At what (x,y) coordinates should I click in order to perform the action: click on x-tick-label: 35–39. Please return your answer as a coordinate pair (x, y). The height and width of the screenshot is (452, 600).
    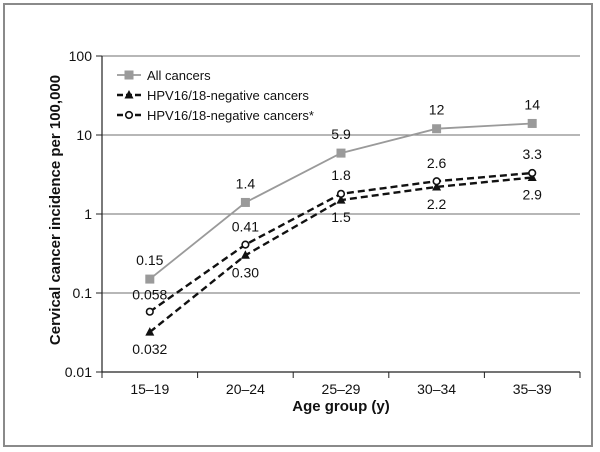
    Looking at the image, I should click on (532, 389).